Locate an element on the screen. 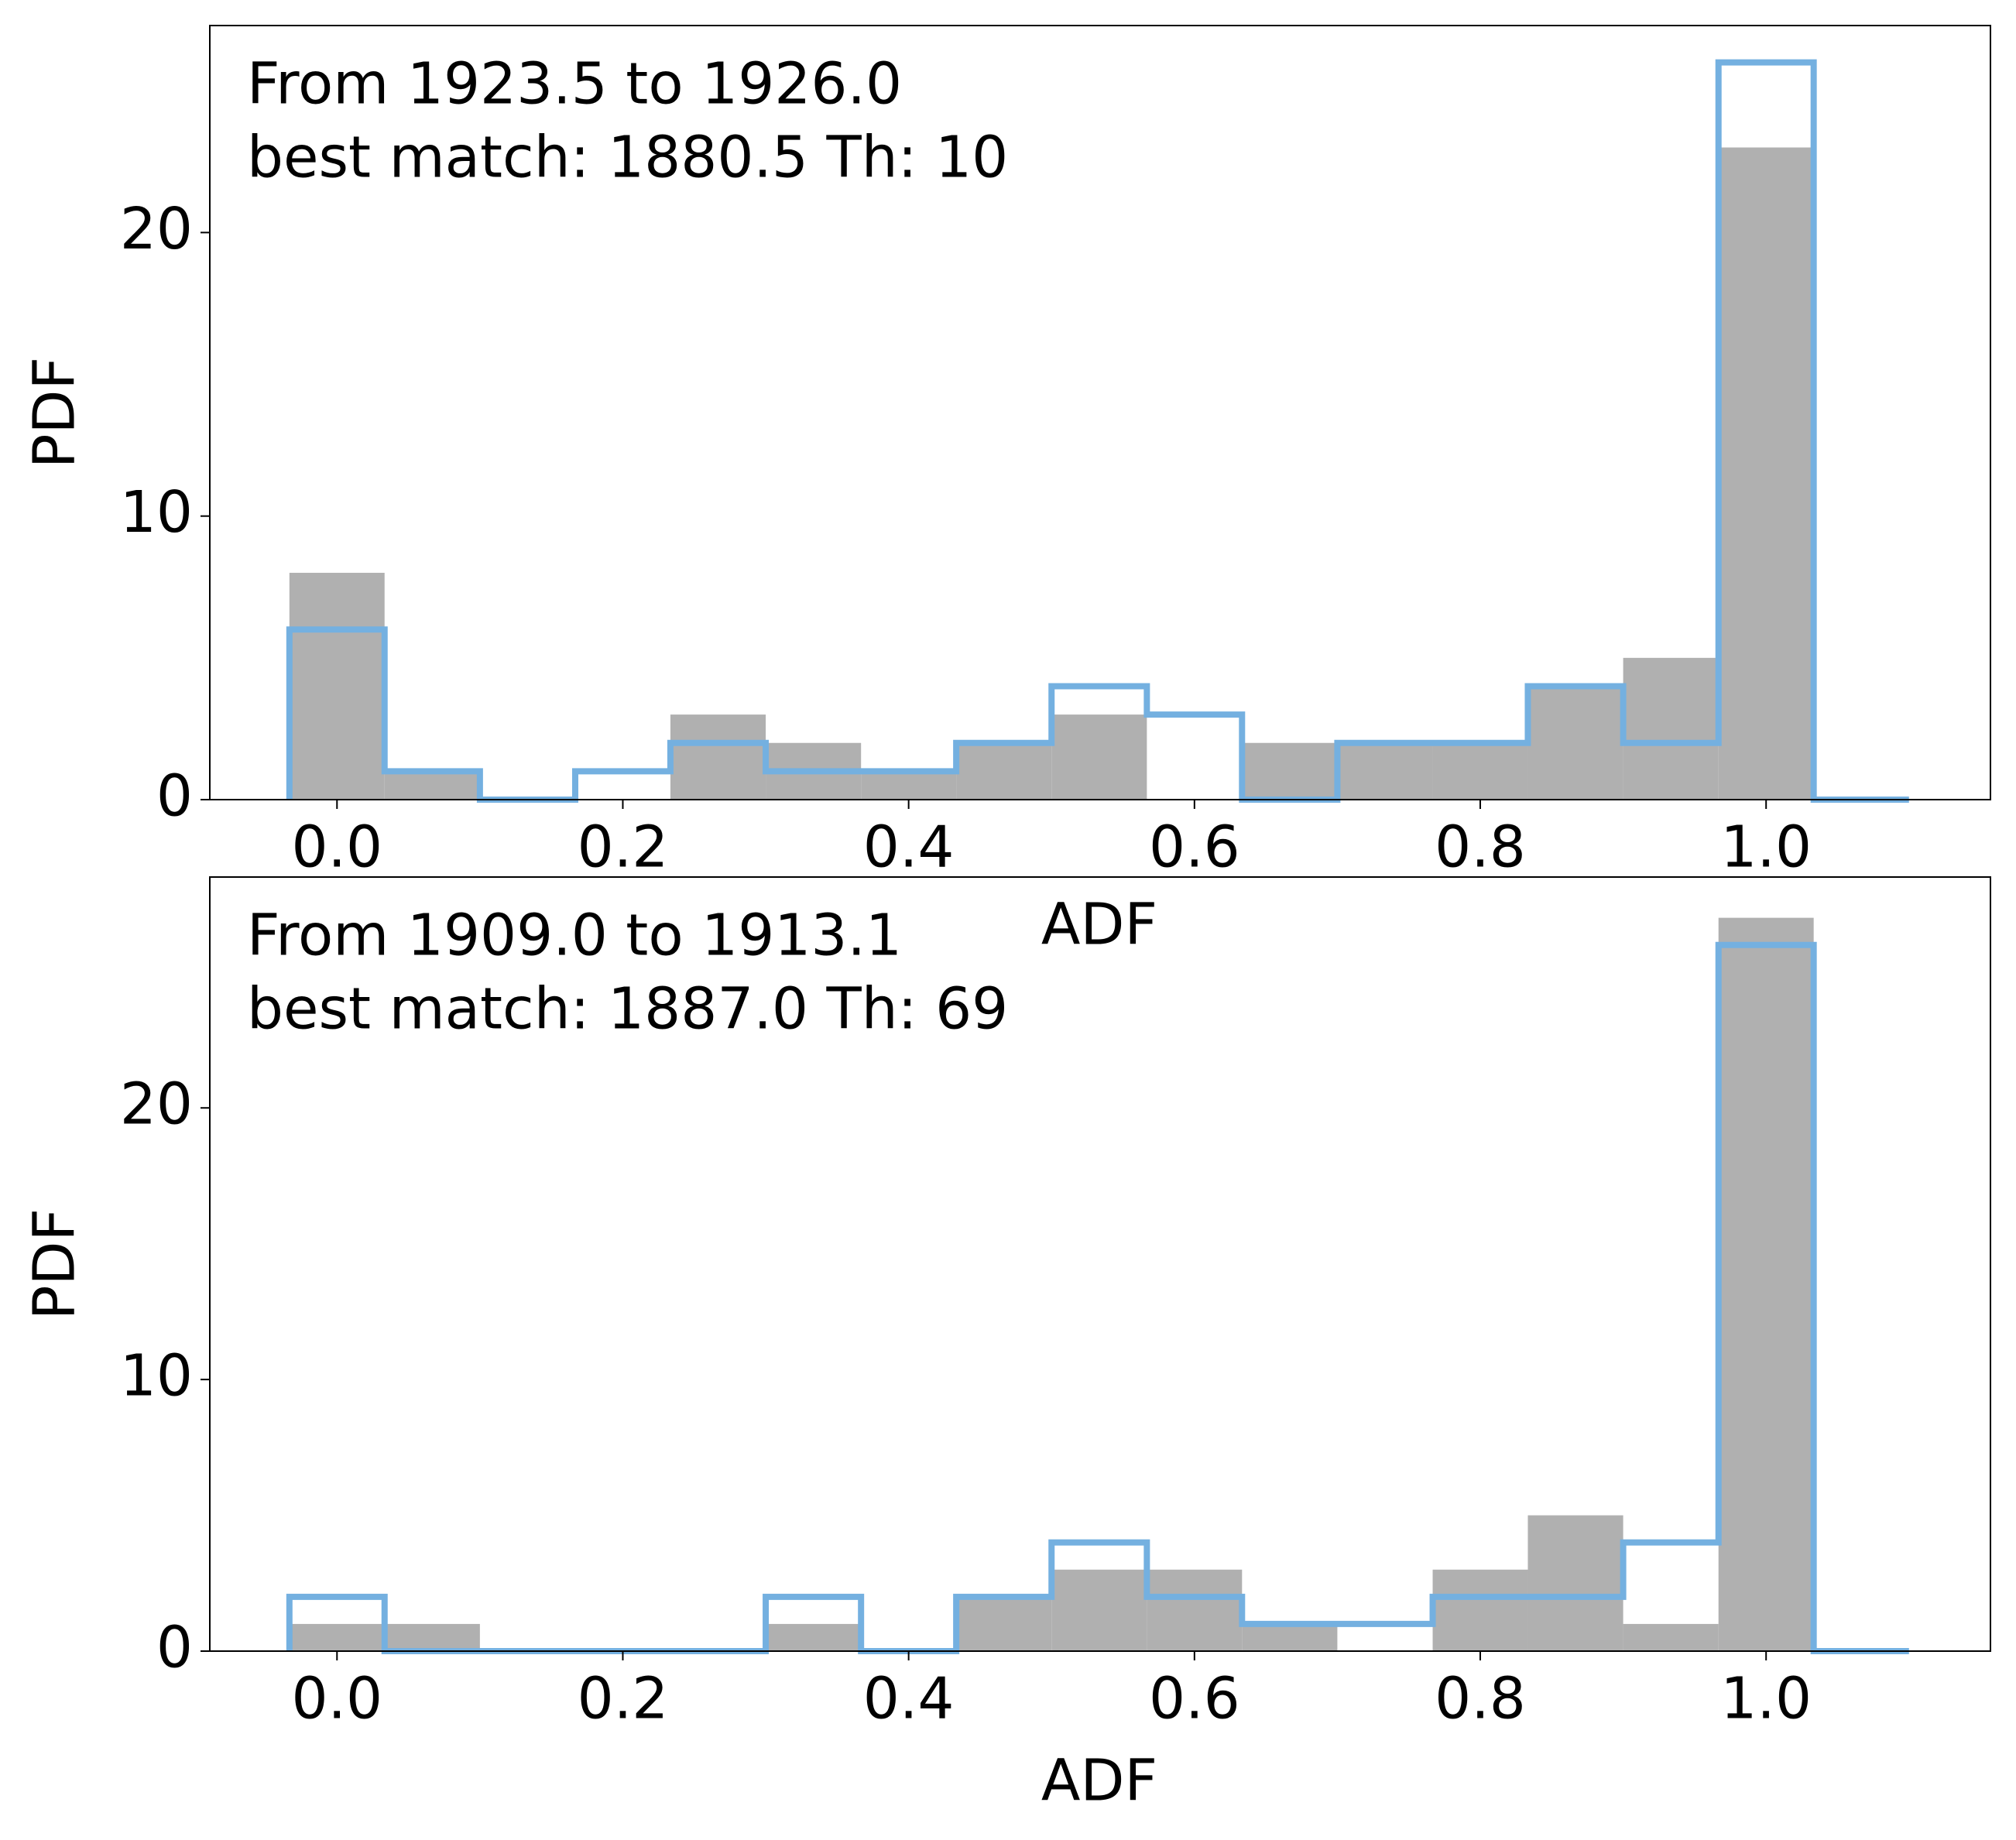 The image size is (2016, 1840). annotation: From 1923.5 to 1926.0 is located at coordinates (574, 84).